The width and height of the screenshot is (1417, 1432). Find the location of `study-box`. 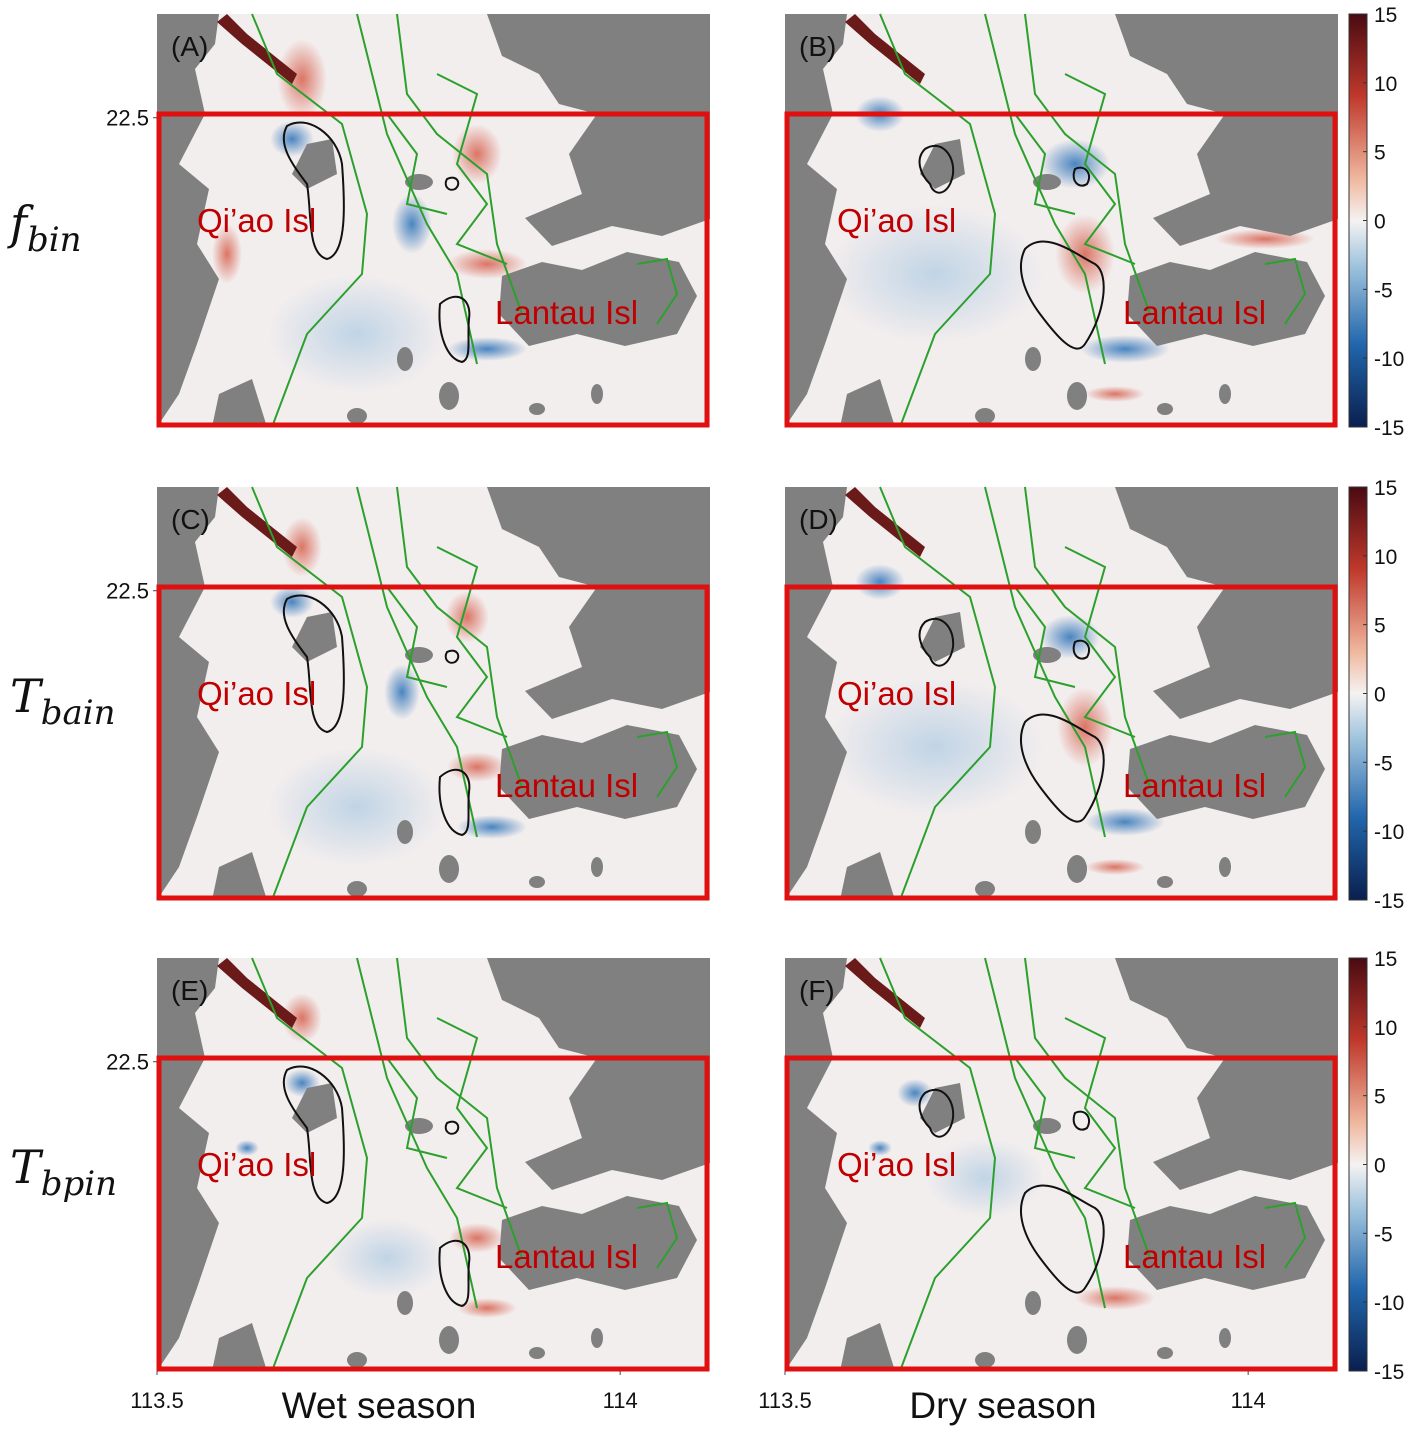

study-box is located at coordinates (1061, 269).